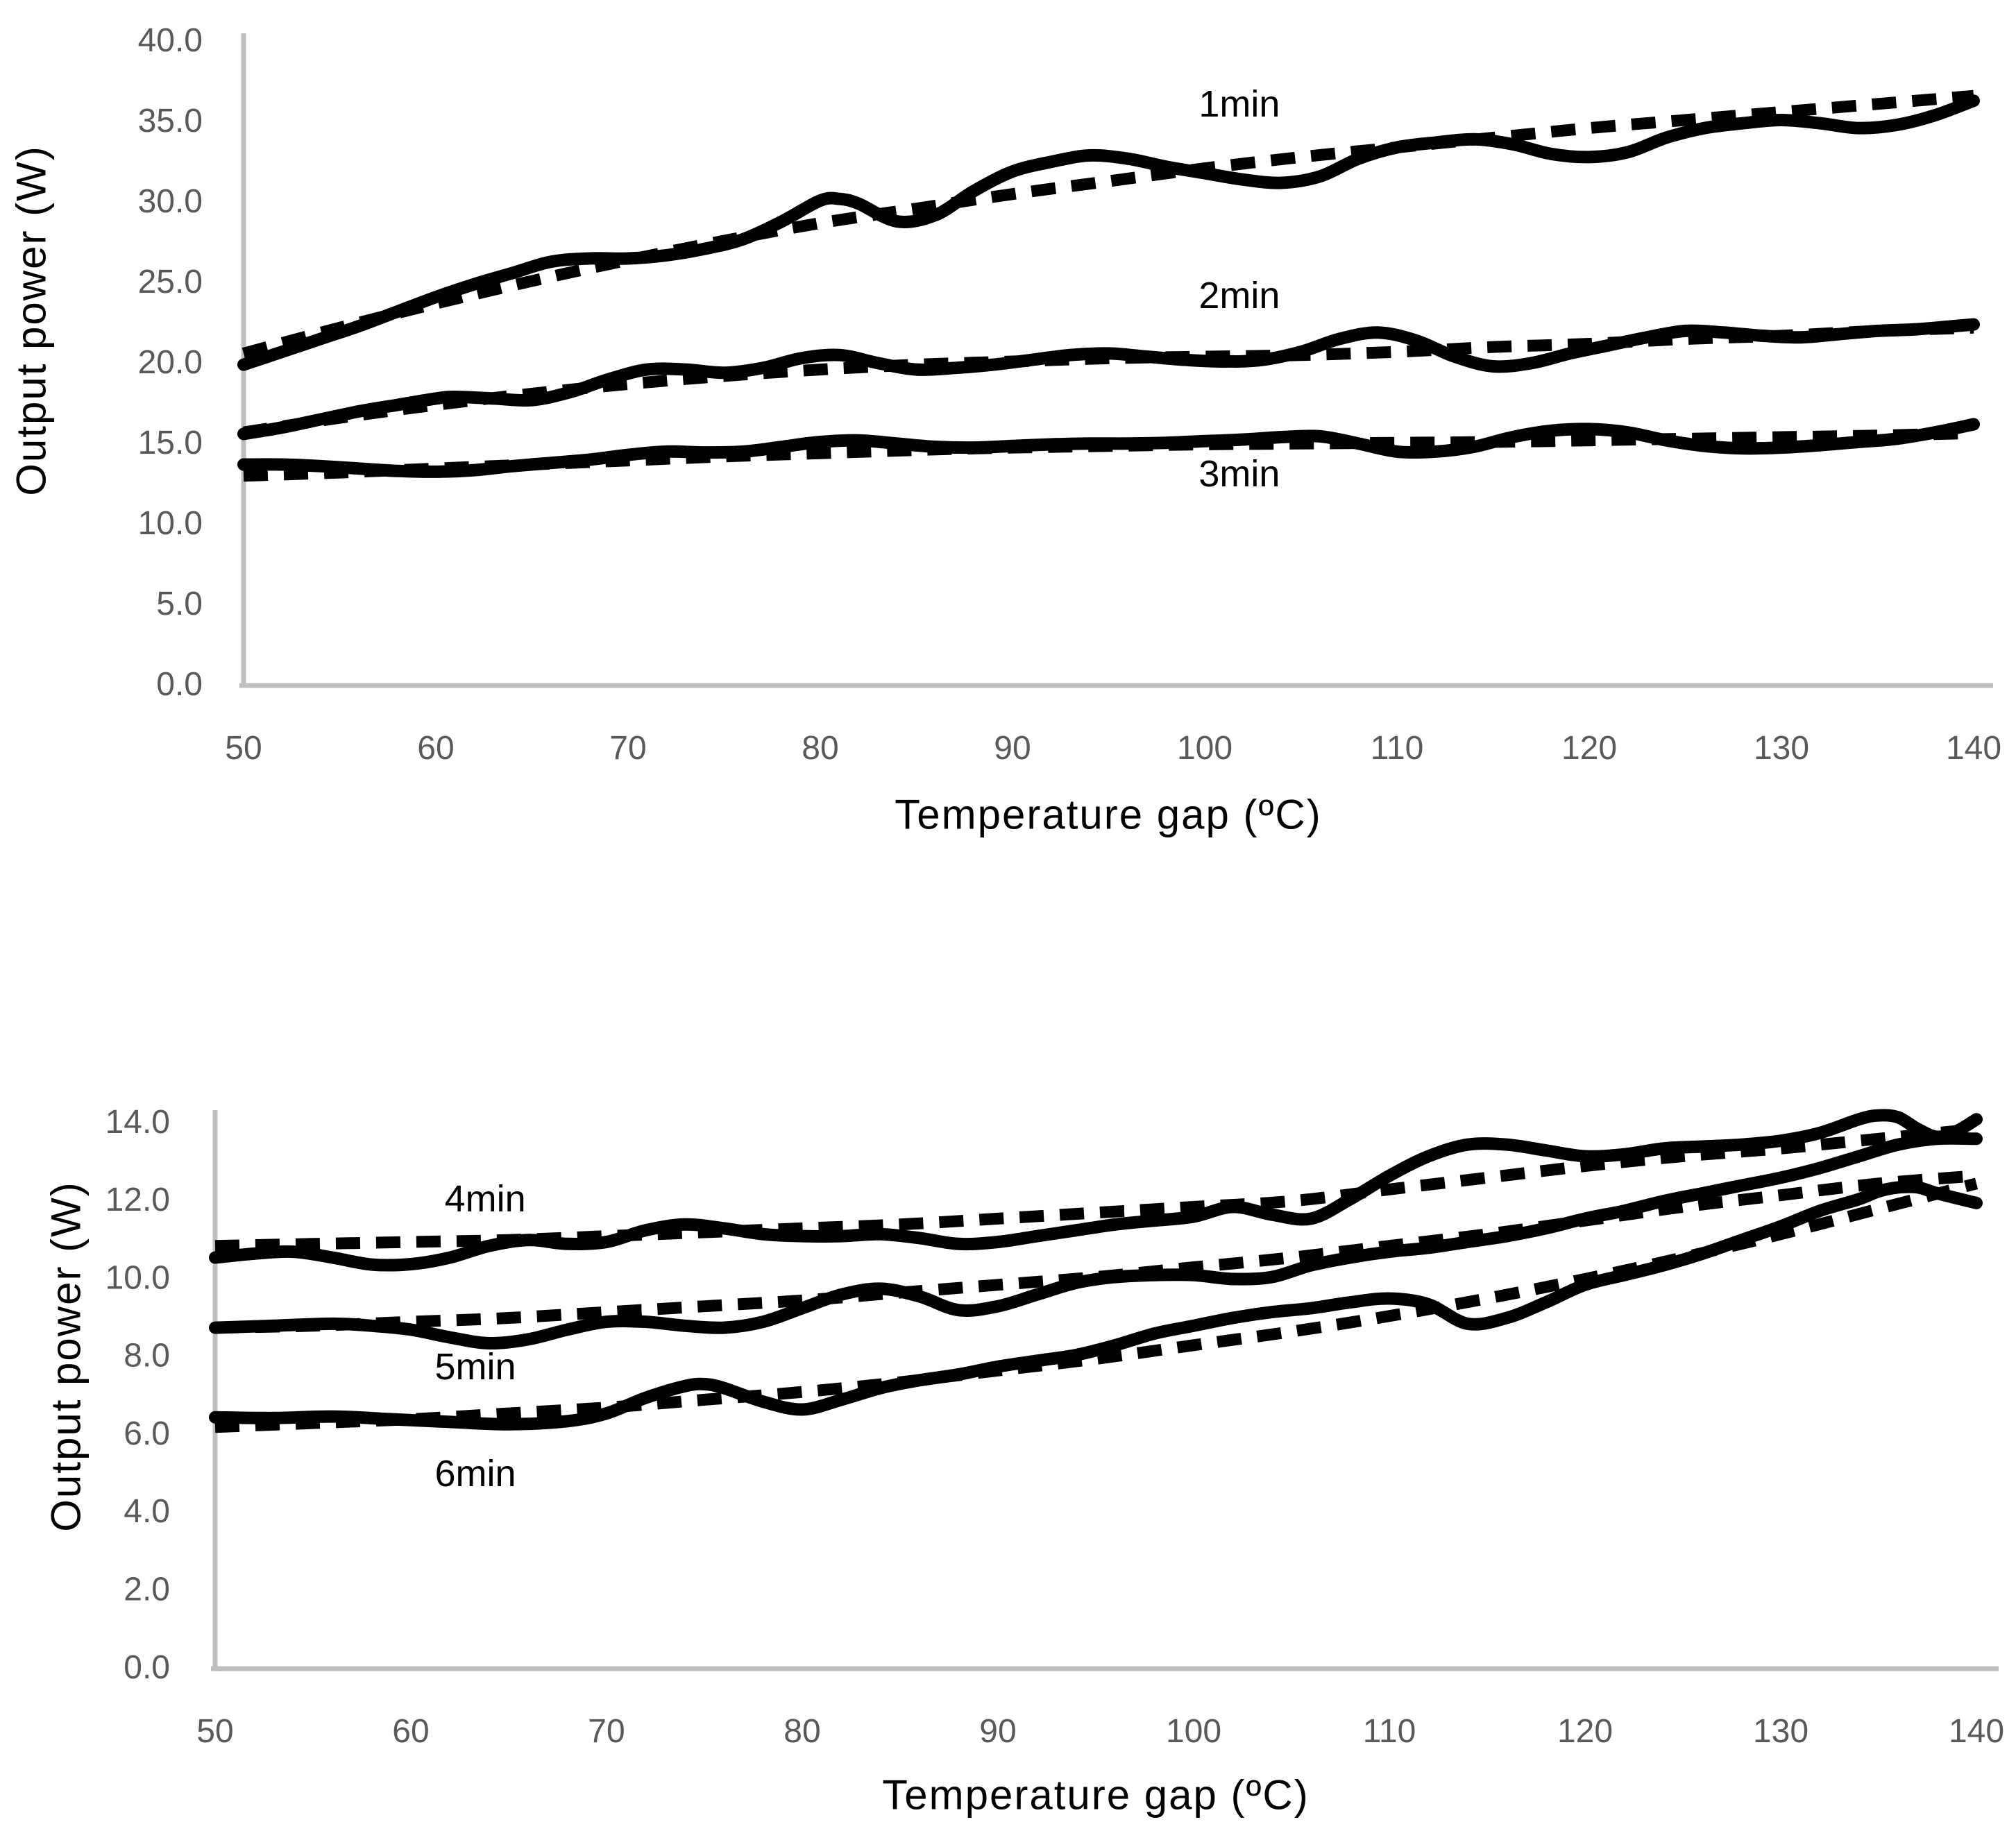 This screenshot has height=1831, width=2016. What do you see at coordinates (171, 443) in the screenshot?
I see `chart1-y-tick-label: 15.0` at bounding box center [171, 443].